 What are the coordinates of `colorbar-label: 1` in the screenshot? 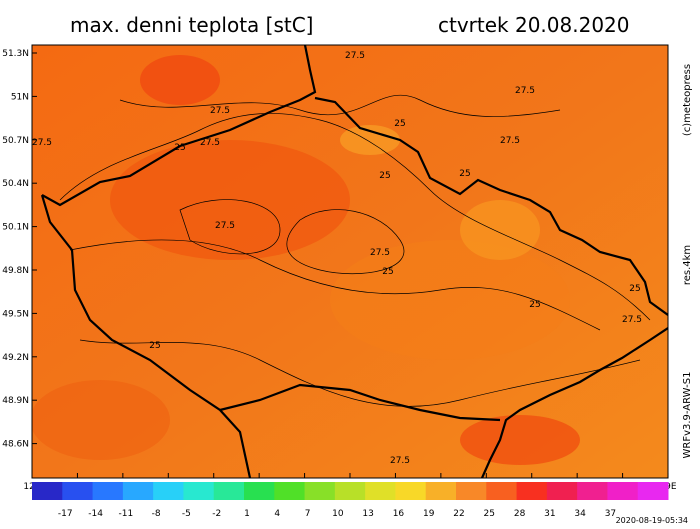 It's located at (247, 514).